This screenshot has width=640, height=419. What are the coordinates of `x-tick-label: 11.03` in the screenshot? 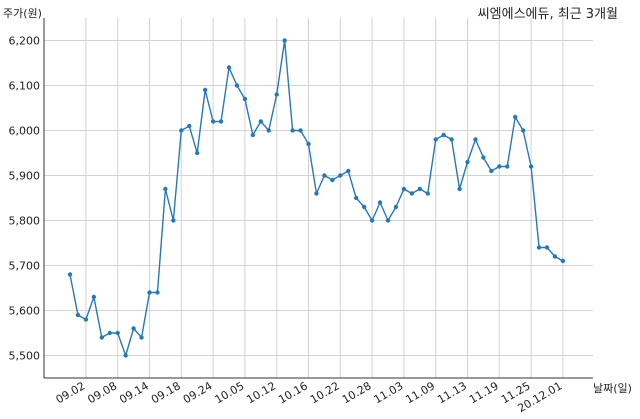 It's located at (389, 392).